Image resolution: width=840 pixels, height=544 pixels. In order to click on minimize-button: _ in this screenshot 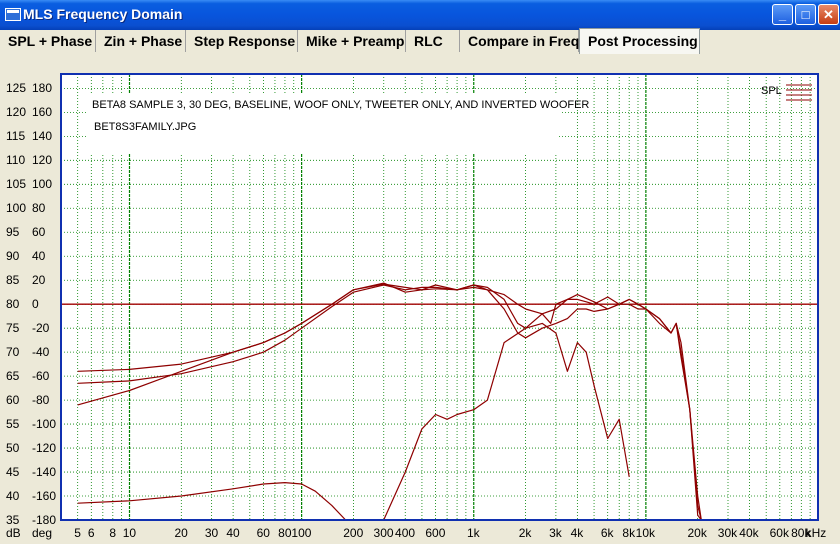, I will do `click(782, 14)`.